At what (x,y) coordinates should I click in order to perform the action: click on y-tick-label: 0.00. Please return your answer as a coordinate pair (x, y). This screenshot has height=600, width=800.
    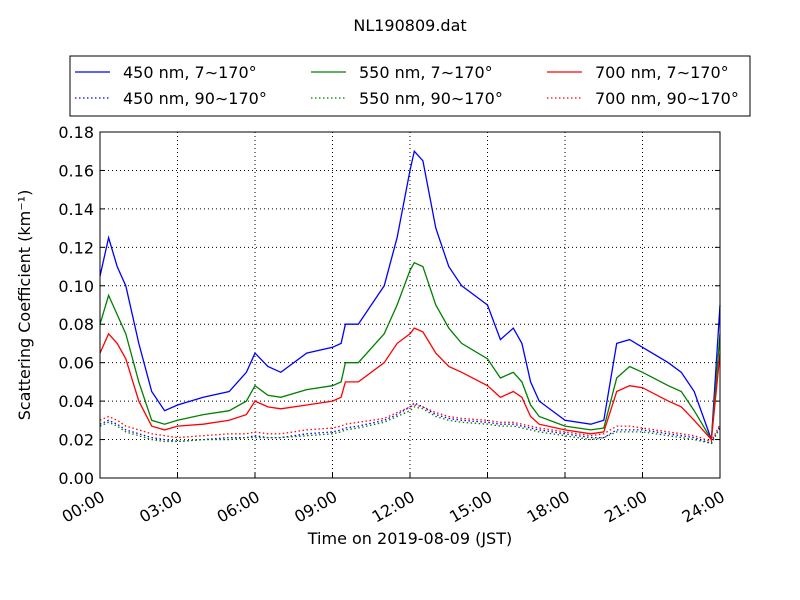
    Looking at the image, I should click on (76, 478).